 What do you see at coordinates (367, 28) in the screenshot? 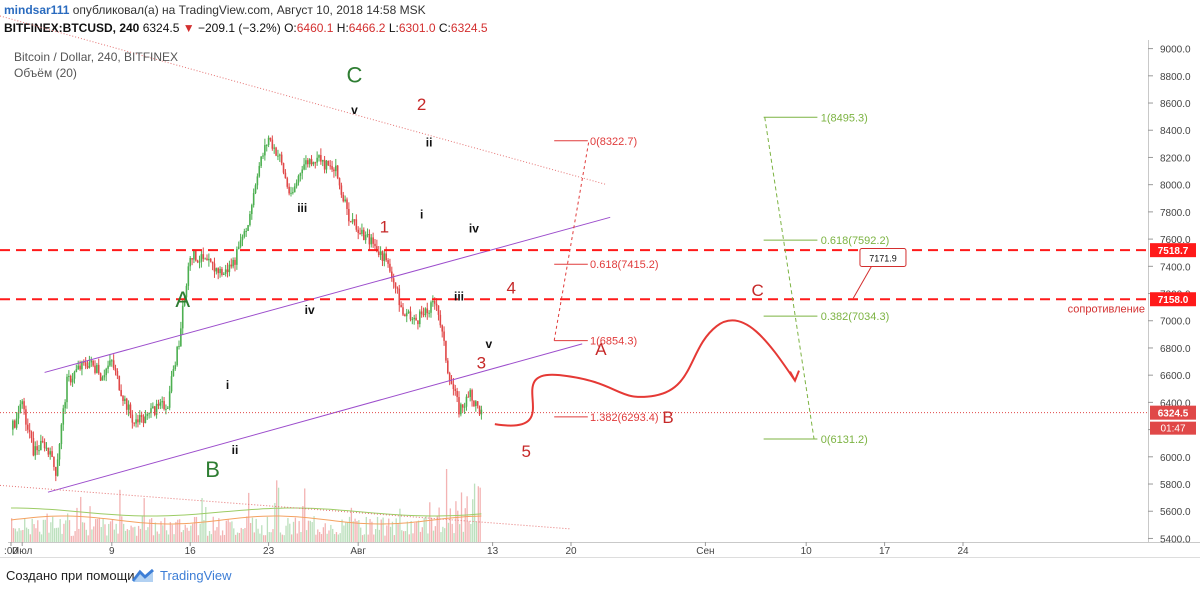
I see `high-value: 6466.2` at bounding box center [367, 28].